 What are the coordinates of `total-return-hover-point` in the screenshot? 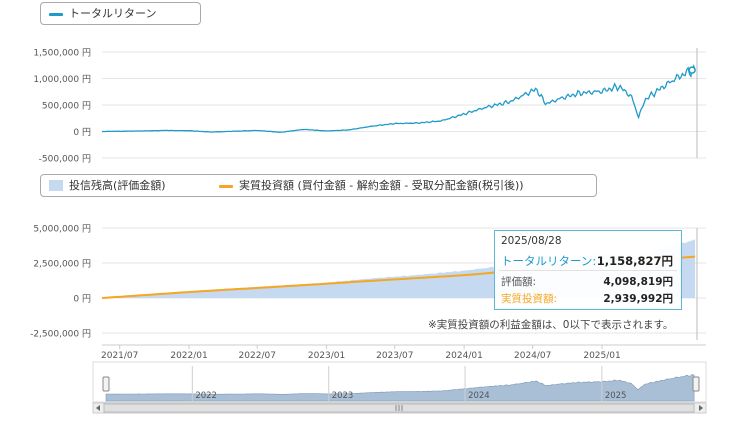 It's located at (692, 70).